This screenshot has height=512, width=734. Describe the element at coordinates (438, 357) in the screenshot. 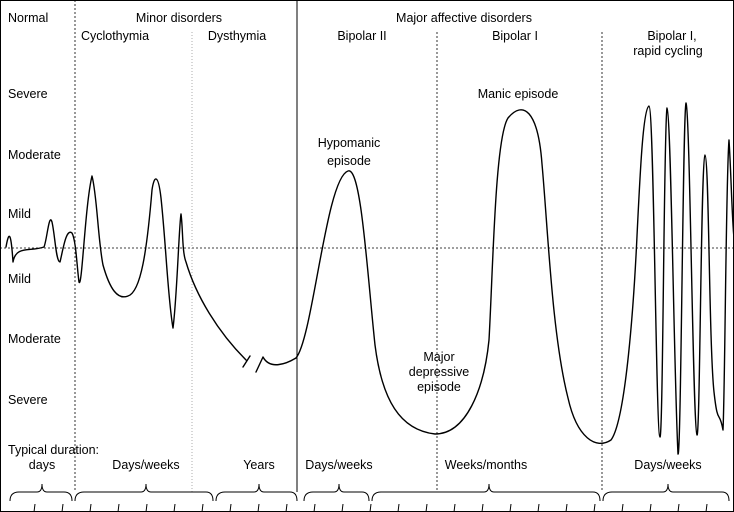

I see `annotation-depressive-line1: Major` at that location.